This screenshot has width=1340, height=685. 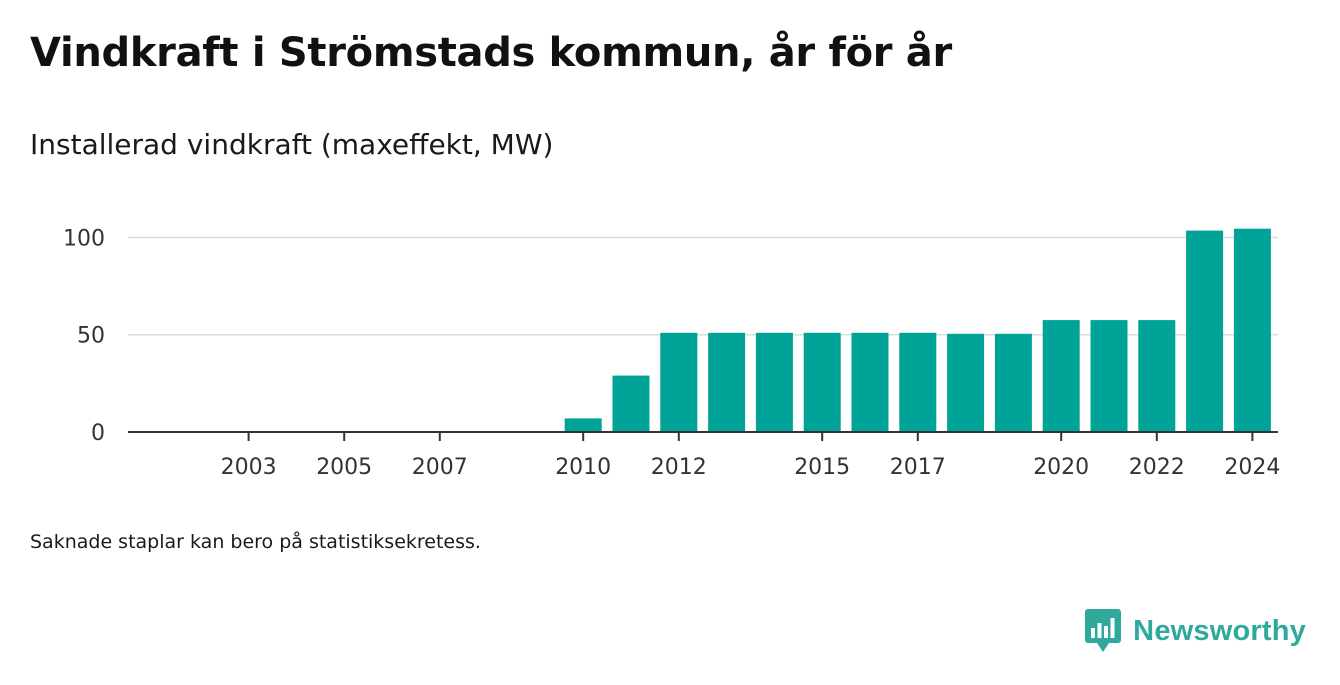 I want to click on y-axis-labels: 0 50 100, so click(x=84, y=336).